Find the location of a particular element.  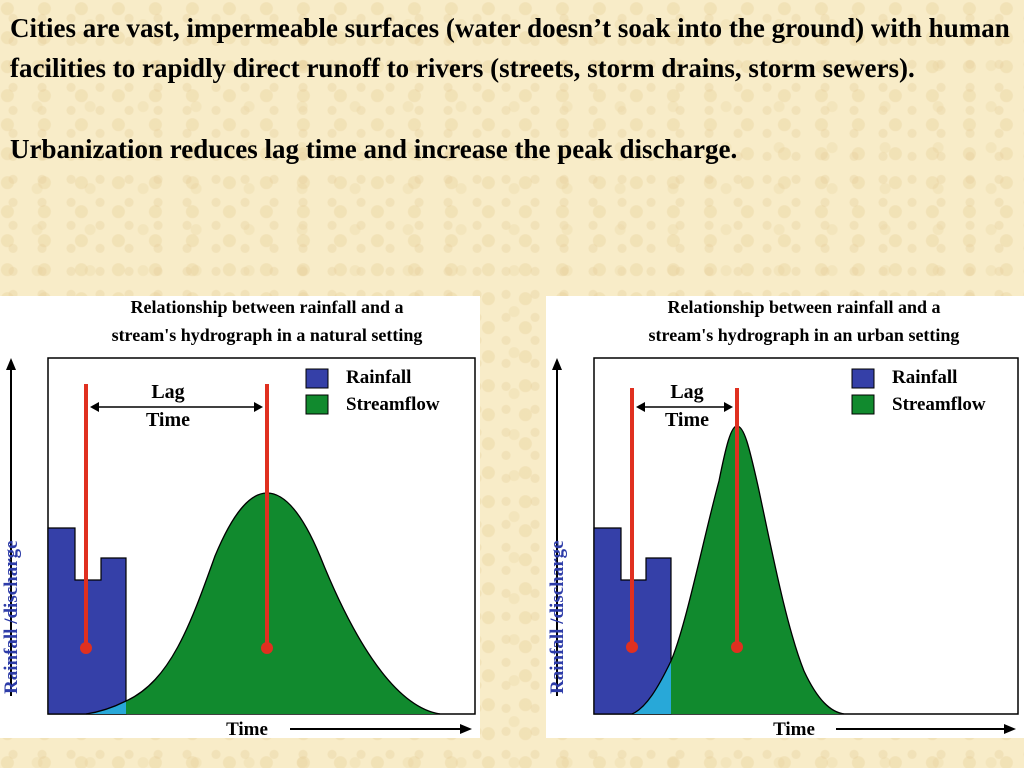

streamflow-outline is located at coordinates (263, 603).